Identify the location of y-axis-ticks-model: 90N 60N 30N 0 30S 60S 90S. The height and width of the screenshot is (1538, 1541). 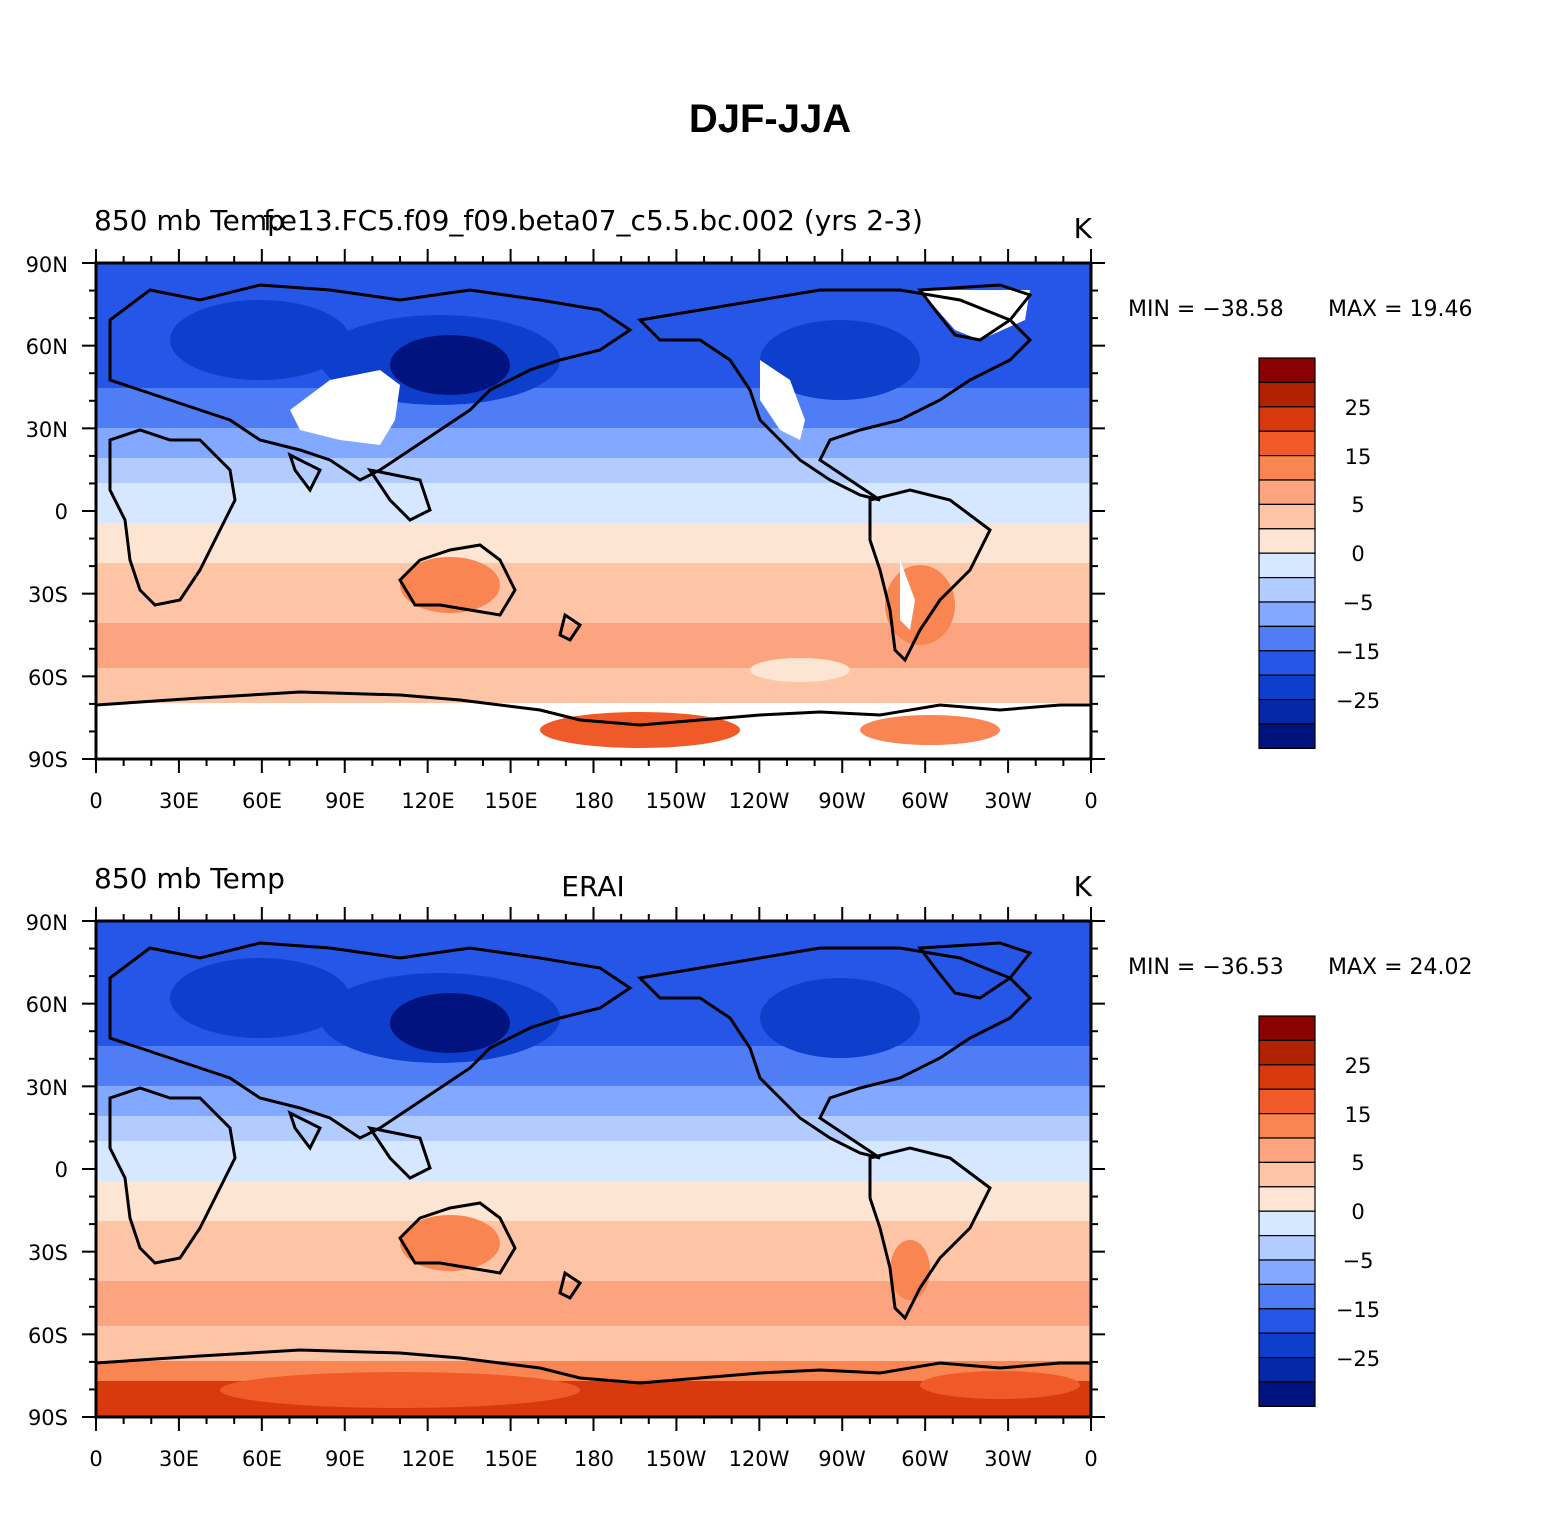
(47, 512).